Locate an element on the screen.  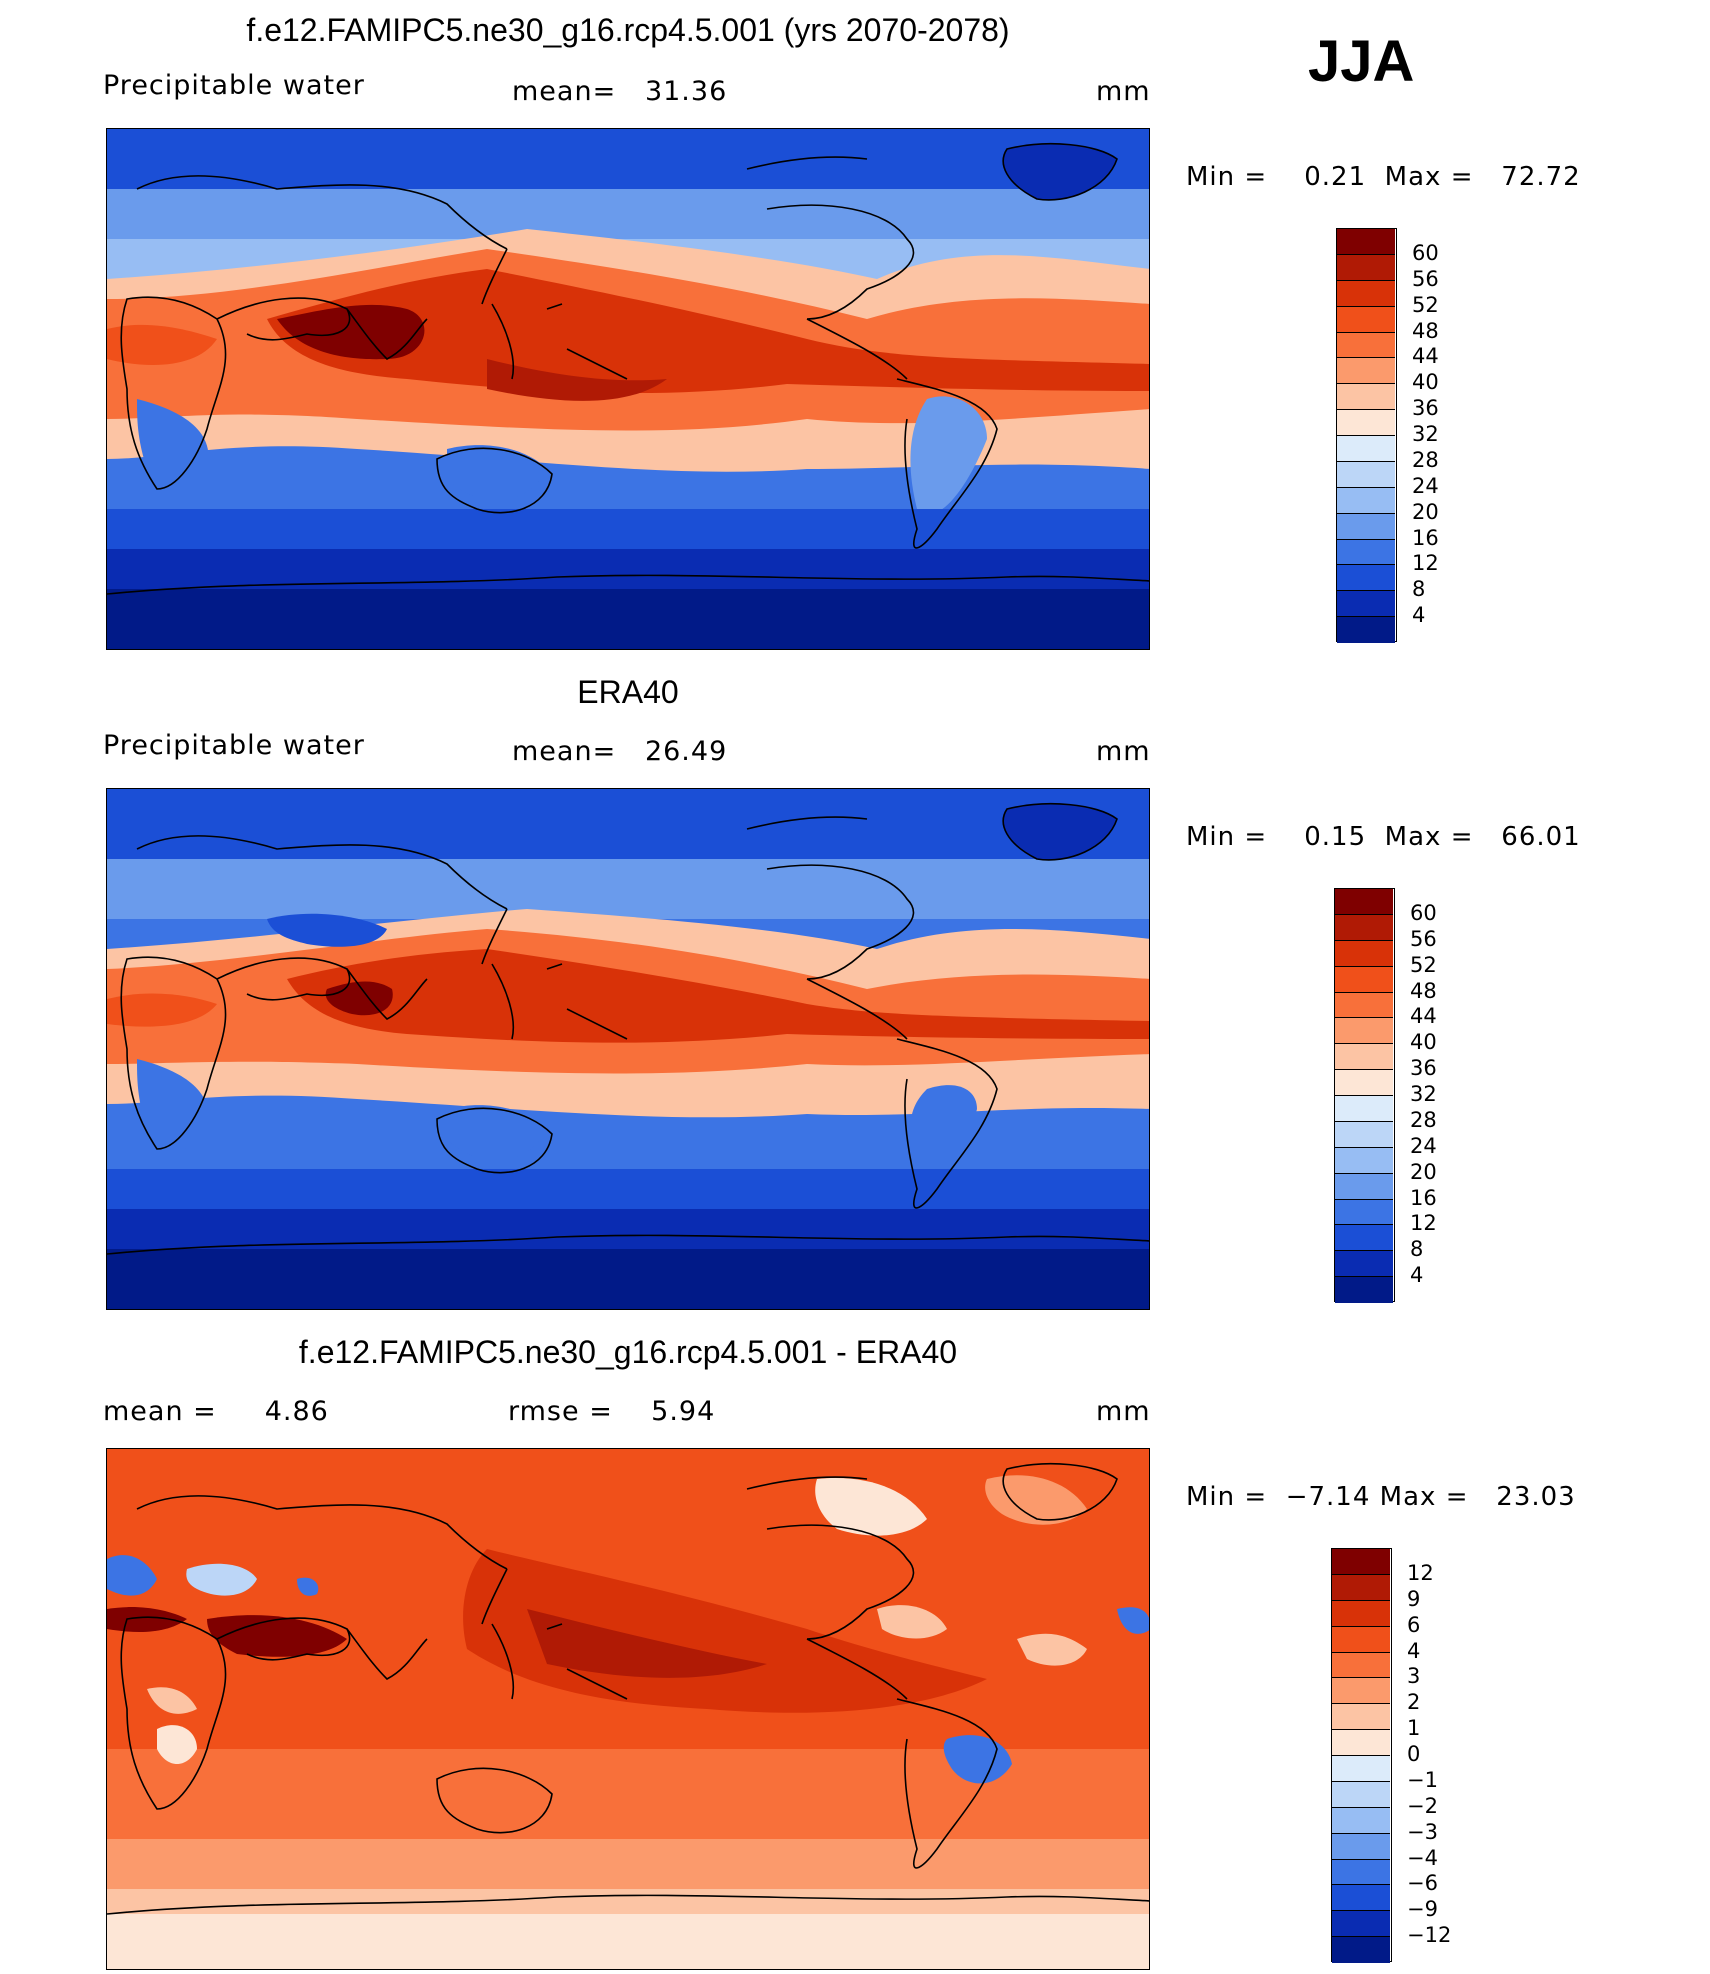
panel-2-minmax: Min = 0.15 Max = 66.01 is located at coordinates (1383, 837).